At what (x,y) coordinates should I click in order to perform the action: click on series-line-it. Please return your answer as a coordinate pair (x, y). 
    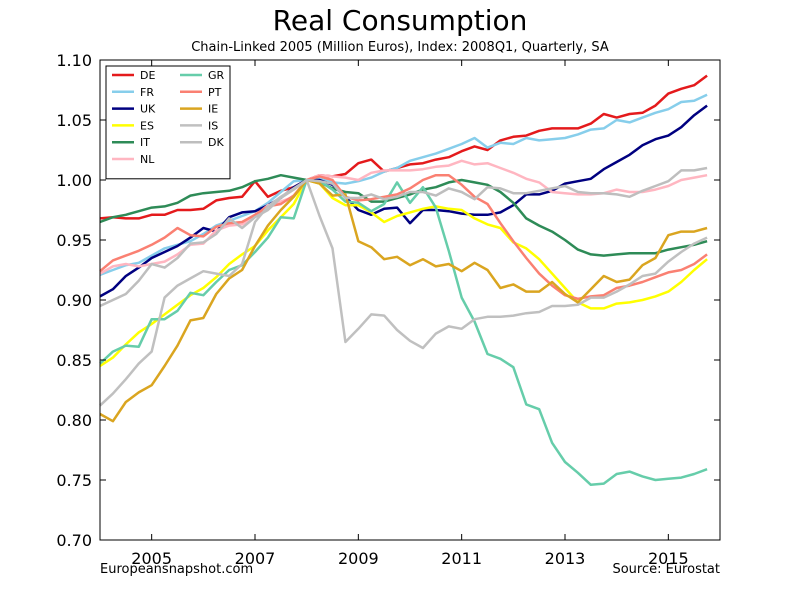
    Looking at the image, I should click on (403, 215).